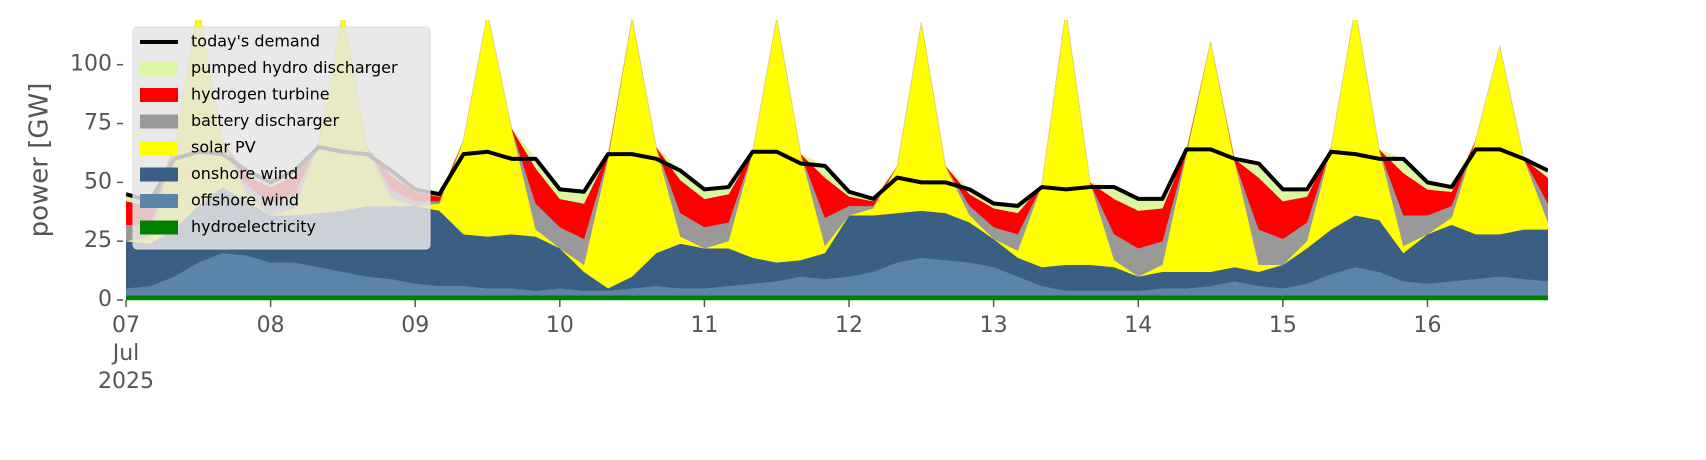  Describe the element at coordinates (704, 325) in the screenshot. I see `x-tick-label: 11` at that location.